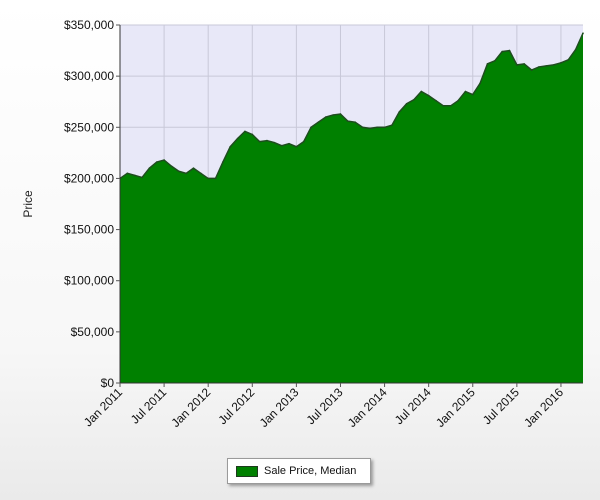  I want to click on y-tick-label: $150,000, so click(89, 230).